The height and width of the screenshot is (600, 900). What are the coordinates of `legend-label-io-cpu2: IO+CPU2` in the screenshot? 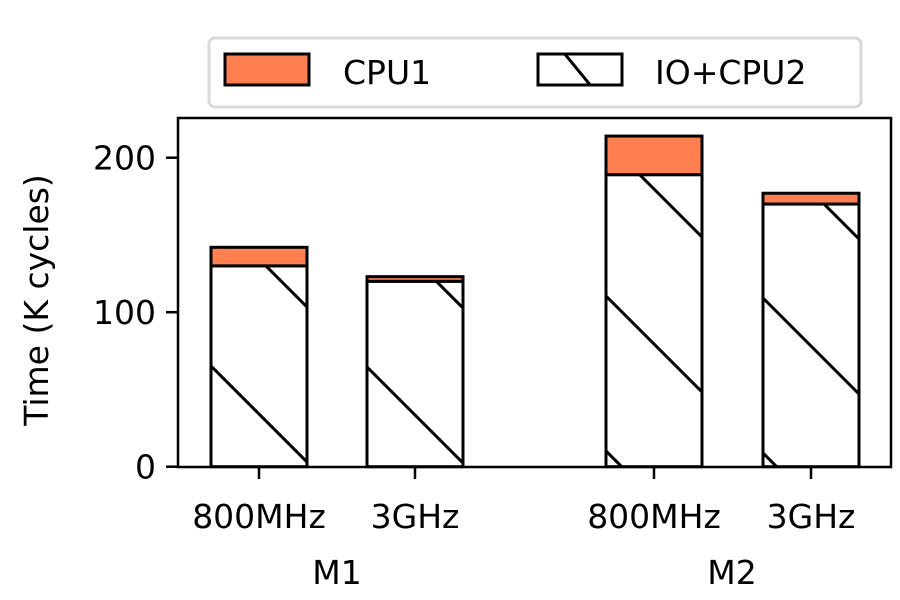 It's located at (730, 72).